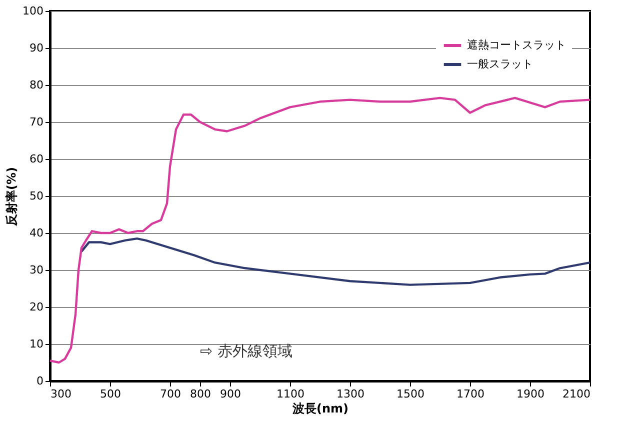 This screenshot has height=433, width=619. I want to click on x-tick-label: 1900, so click(530, 394).